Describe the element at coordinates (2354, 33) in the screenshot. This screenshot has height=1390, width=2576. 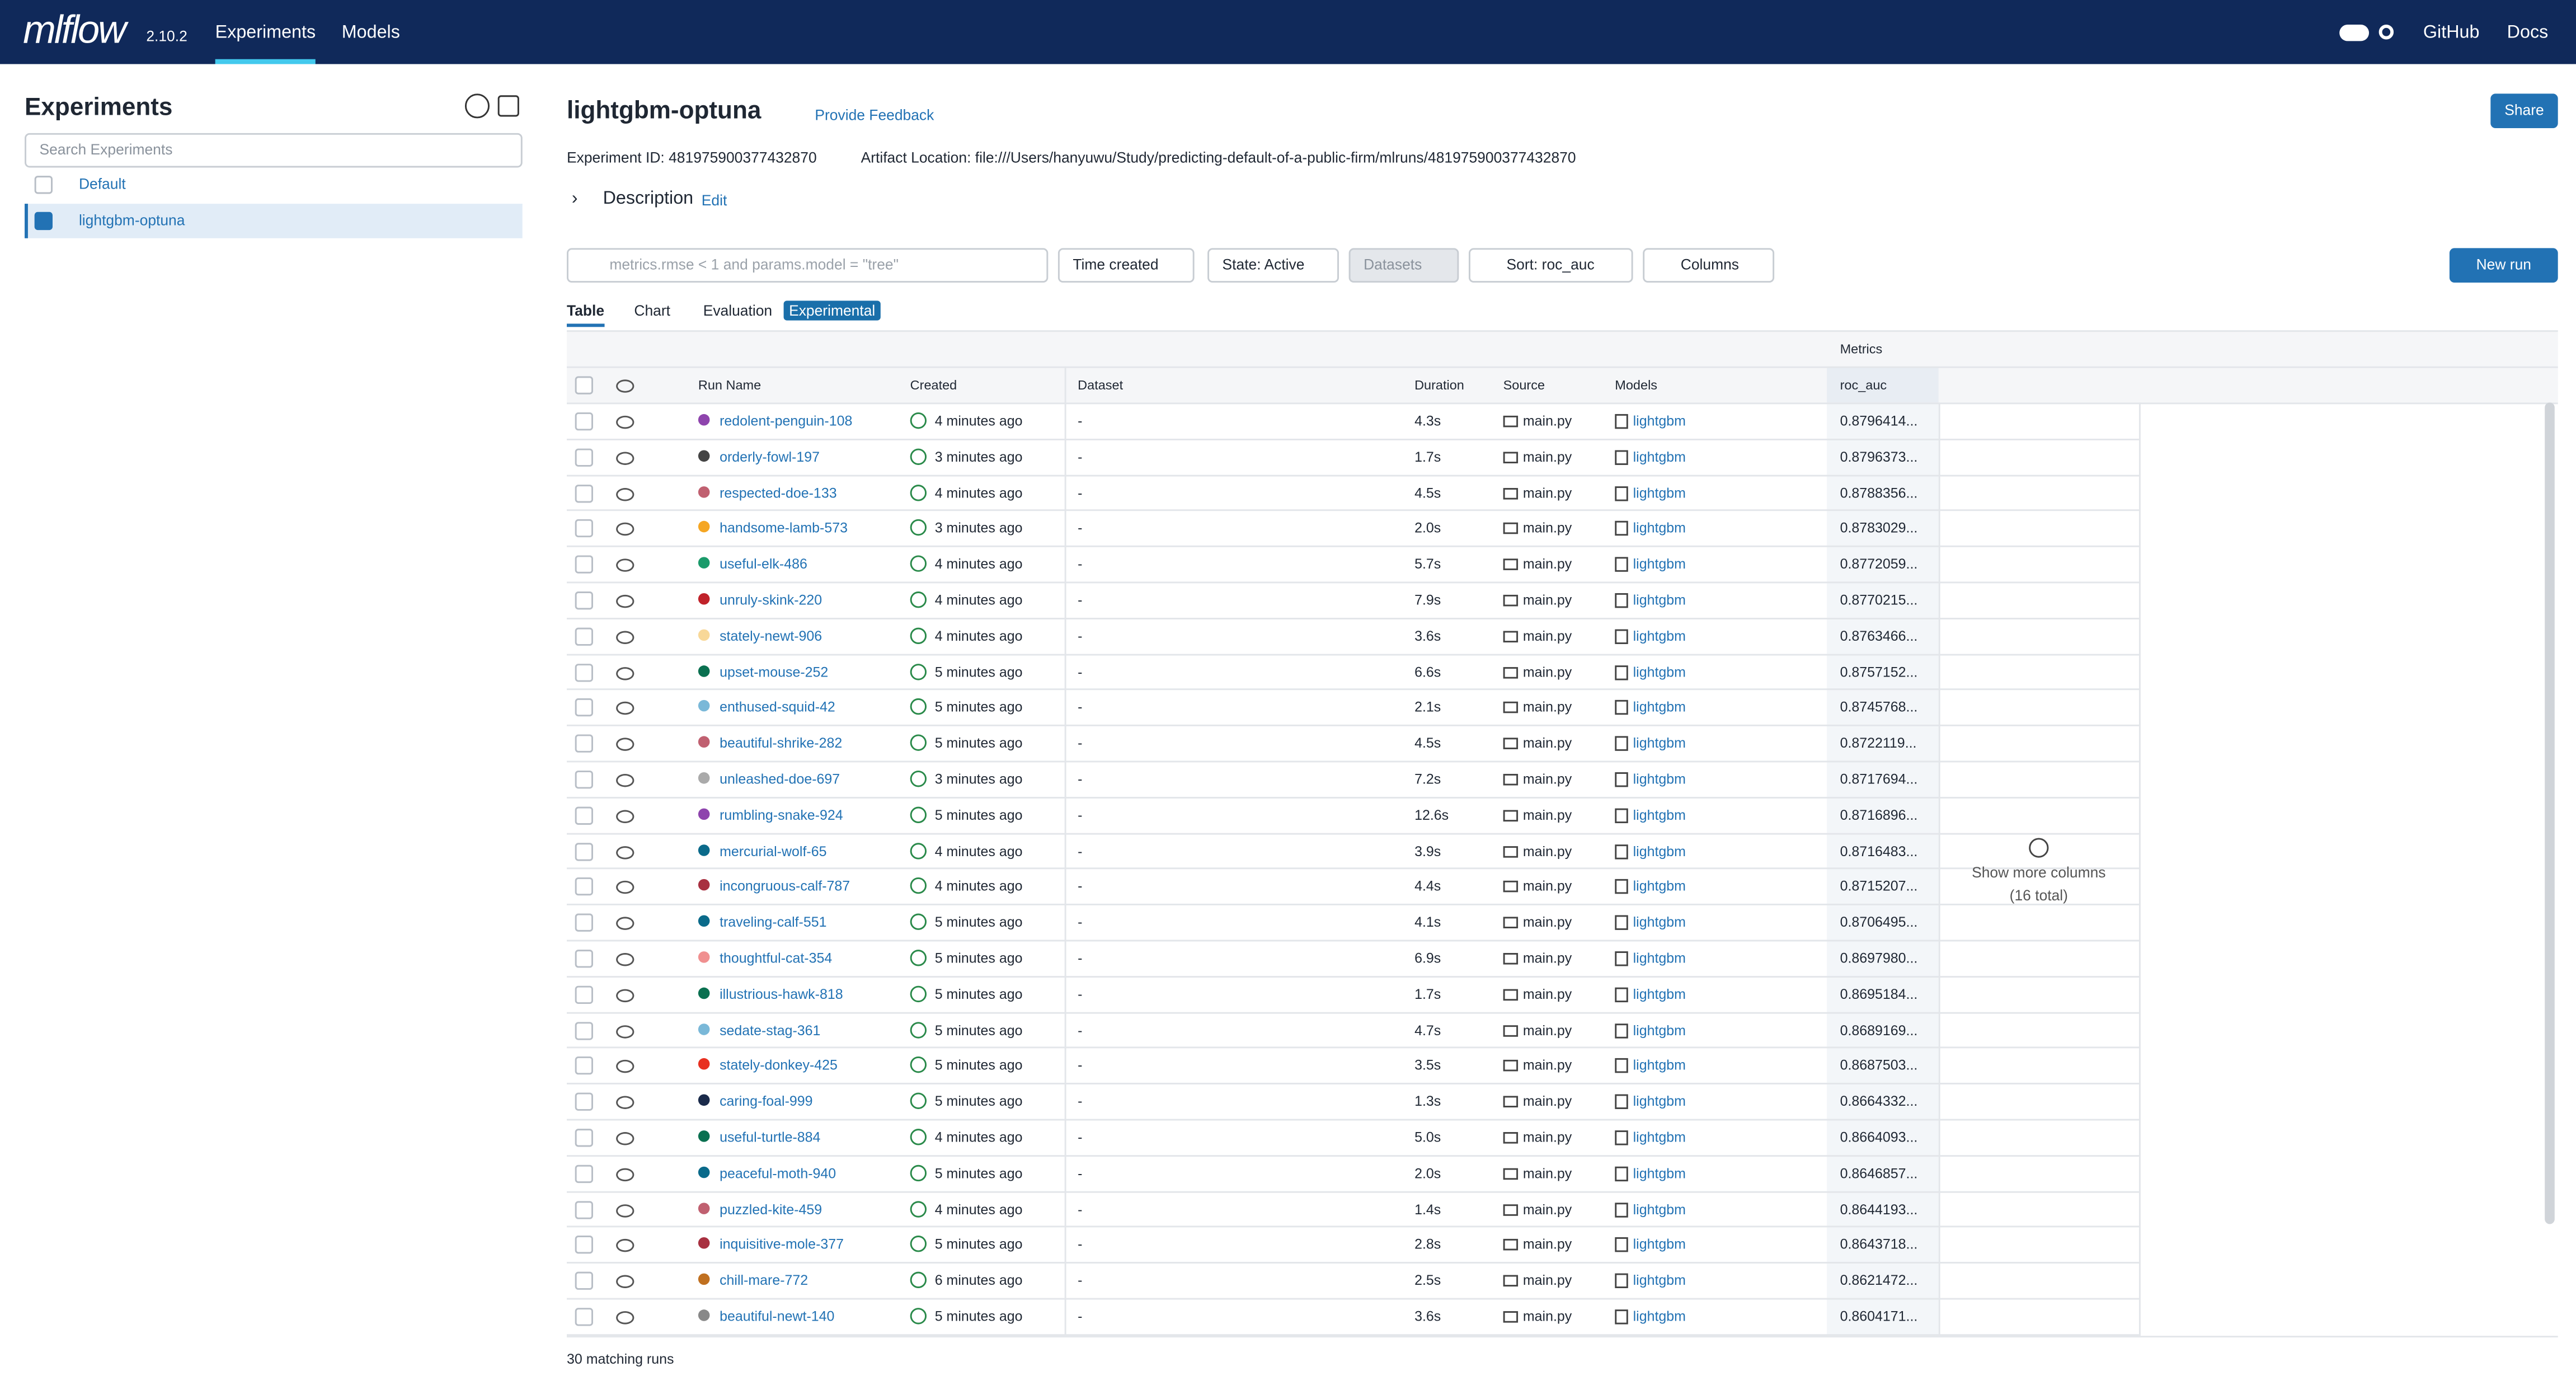
I see `theme-toggle` at that location.